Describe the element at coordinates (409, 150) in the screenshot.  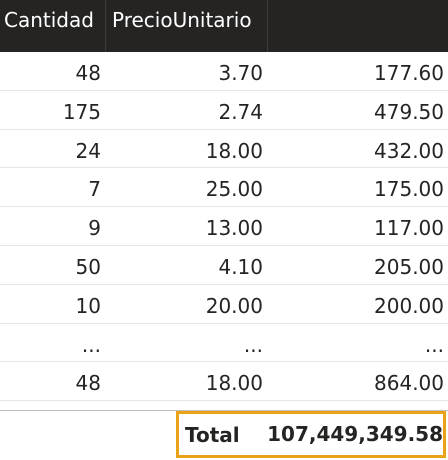
I see `cell-importe: 432.00` at that location.